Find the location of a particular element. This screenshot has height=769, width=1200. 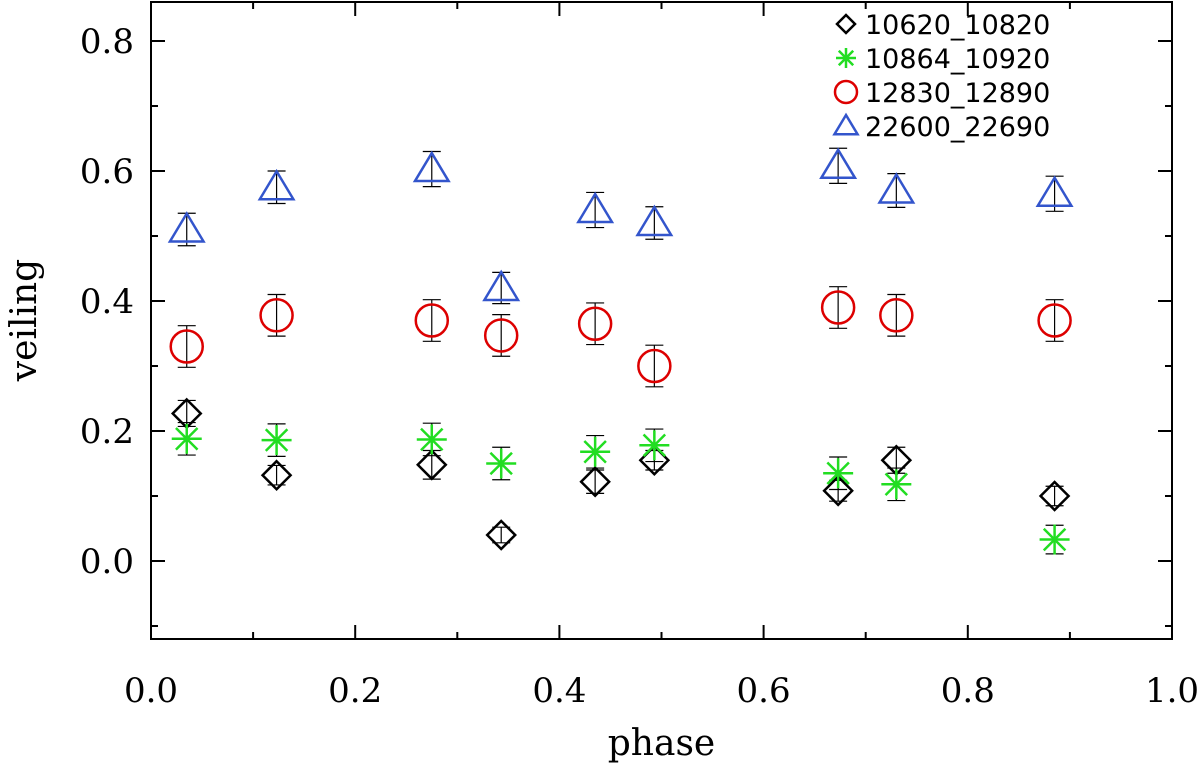

x-tick-label: 0.2 is located at coordinates (355, 691).